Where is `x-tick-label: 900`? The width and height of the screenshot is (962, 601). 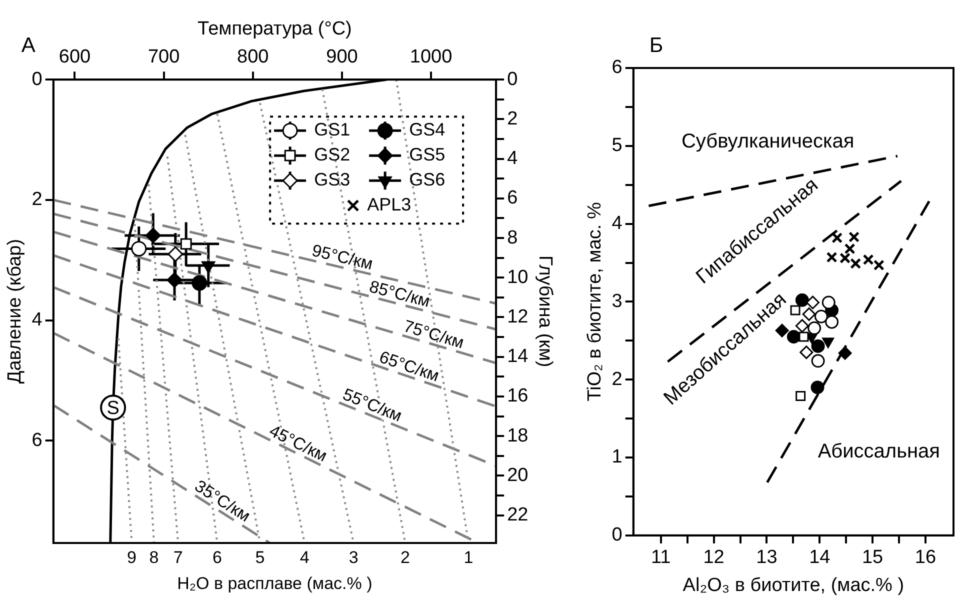 x-tick-label: 900 is located at coordinates (342, 57).